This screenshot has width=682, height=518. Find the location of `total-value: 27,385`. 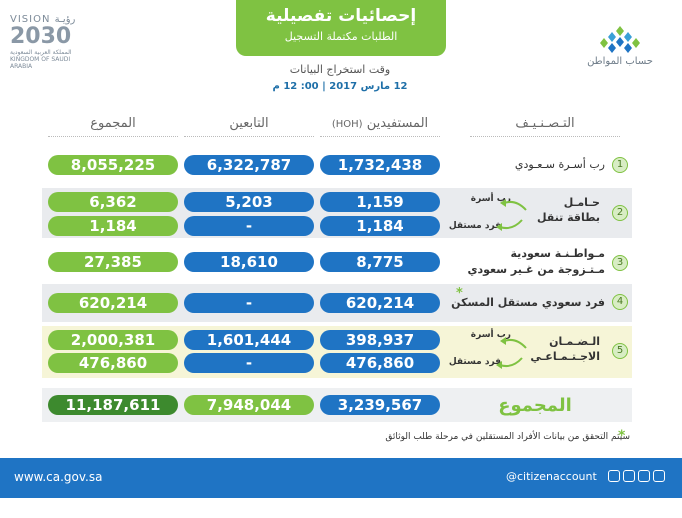

total-value: 27,385 is located at coordinates (113, 262).